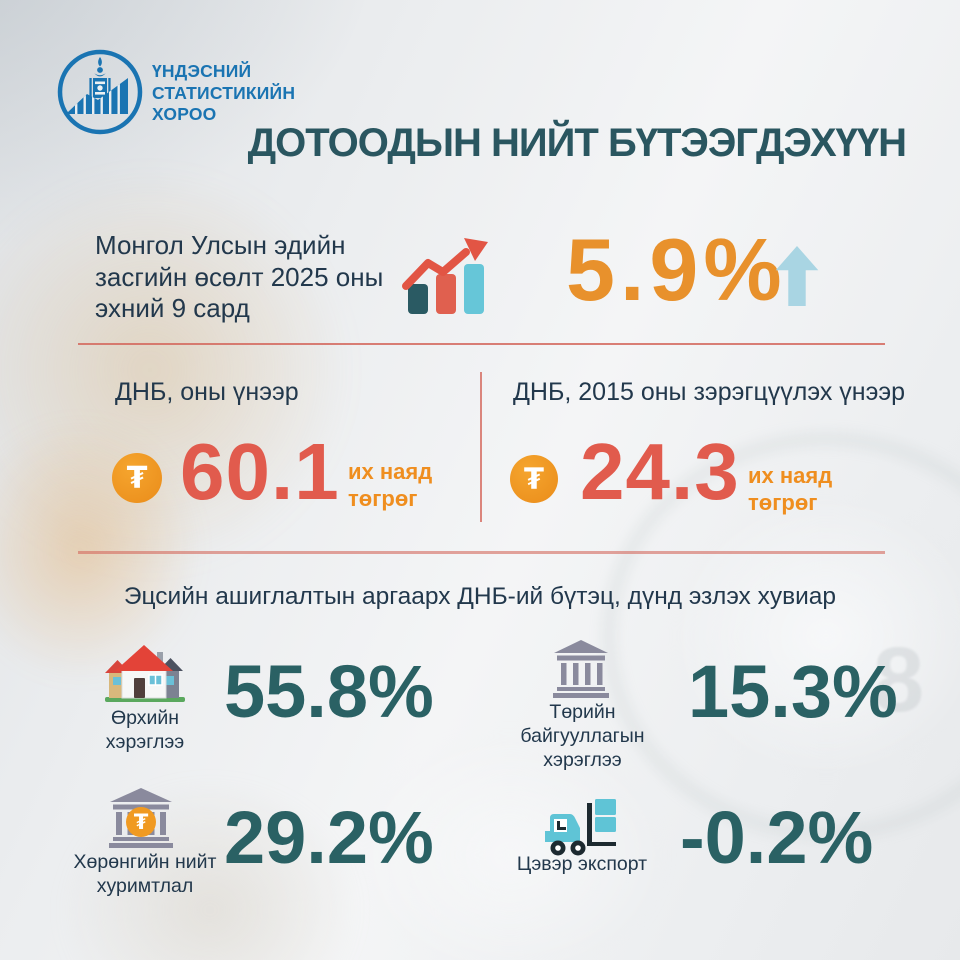  I want to click on bank-capital-icon: ₮, so click(141, 818).